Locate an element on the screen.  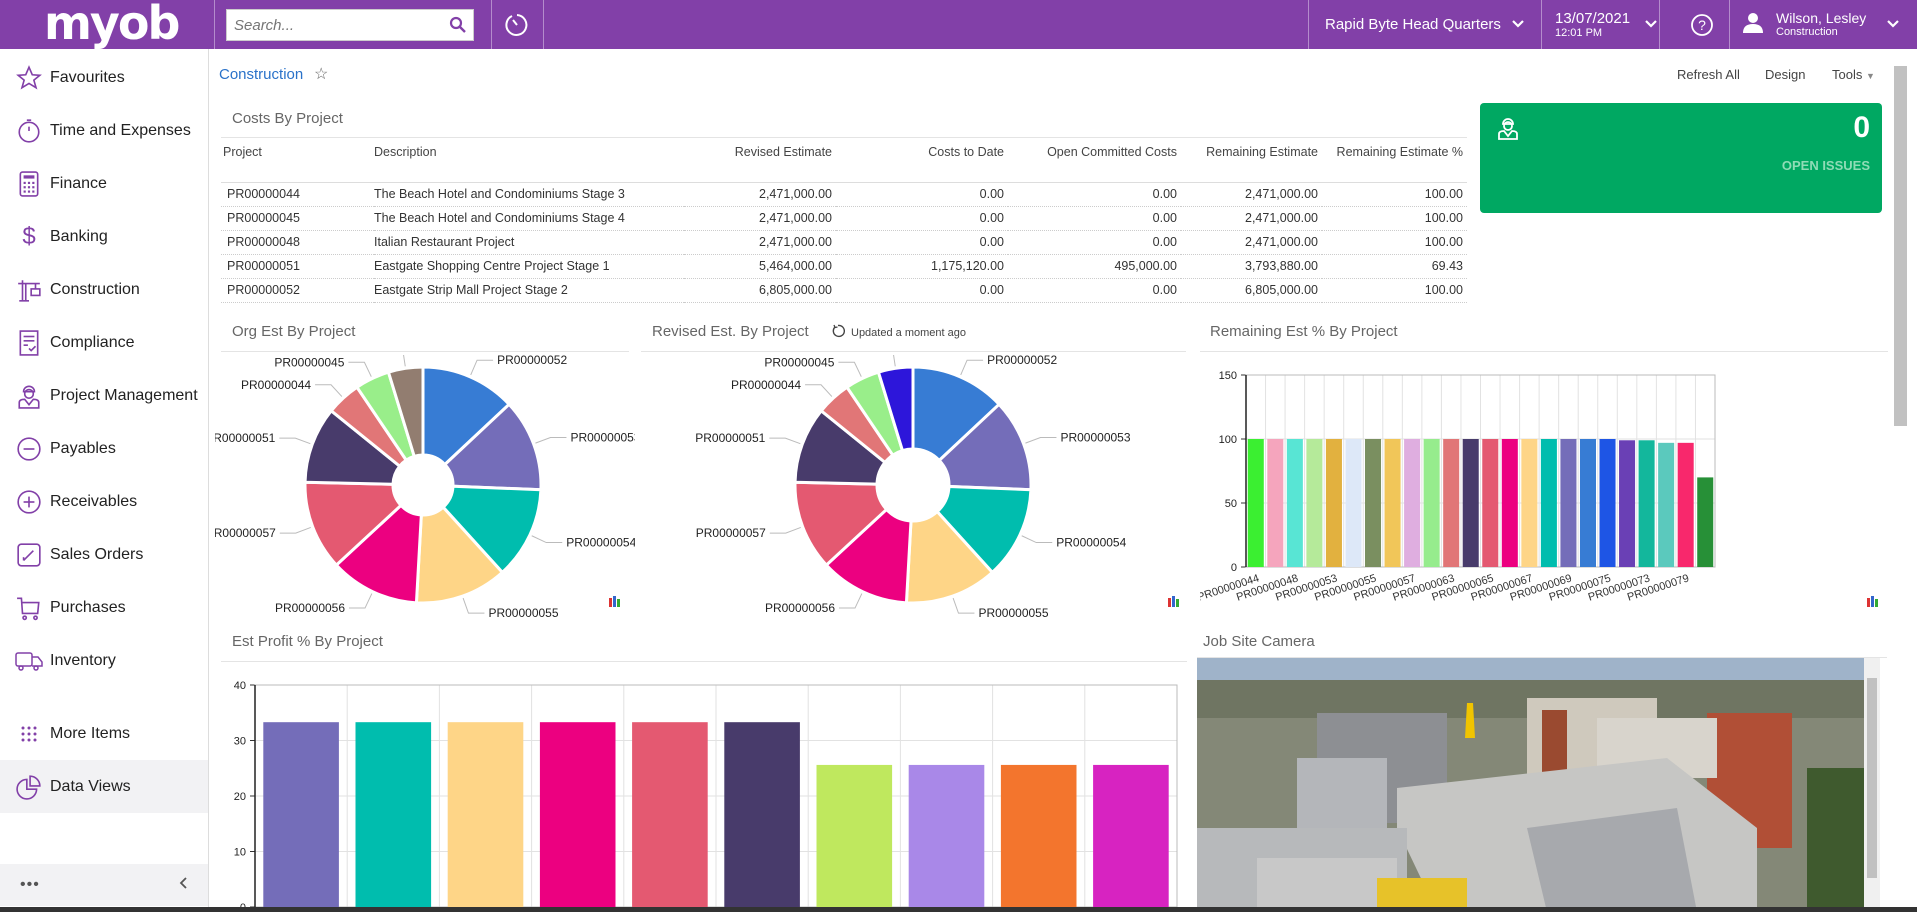
company-selector: Rapid Byte Head Quarters is located at coordinates (1425, 24).